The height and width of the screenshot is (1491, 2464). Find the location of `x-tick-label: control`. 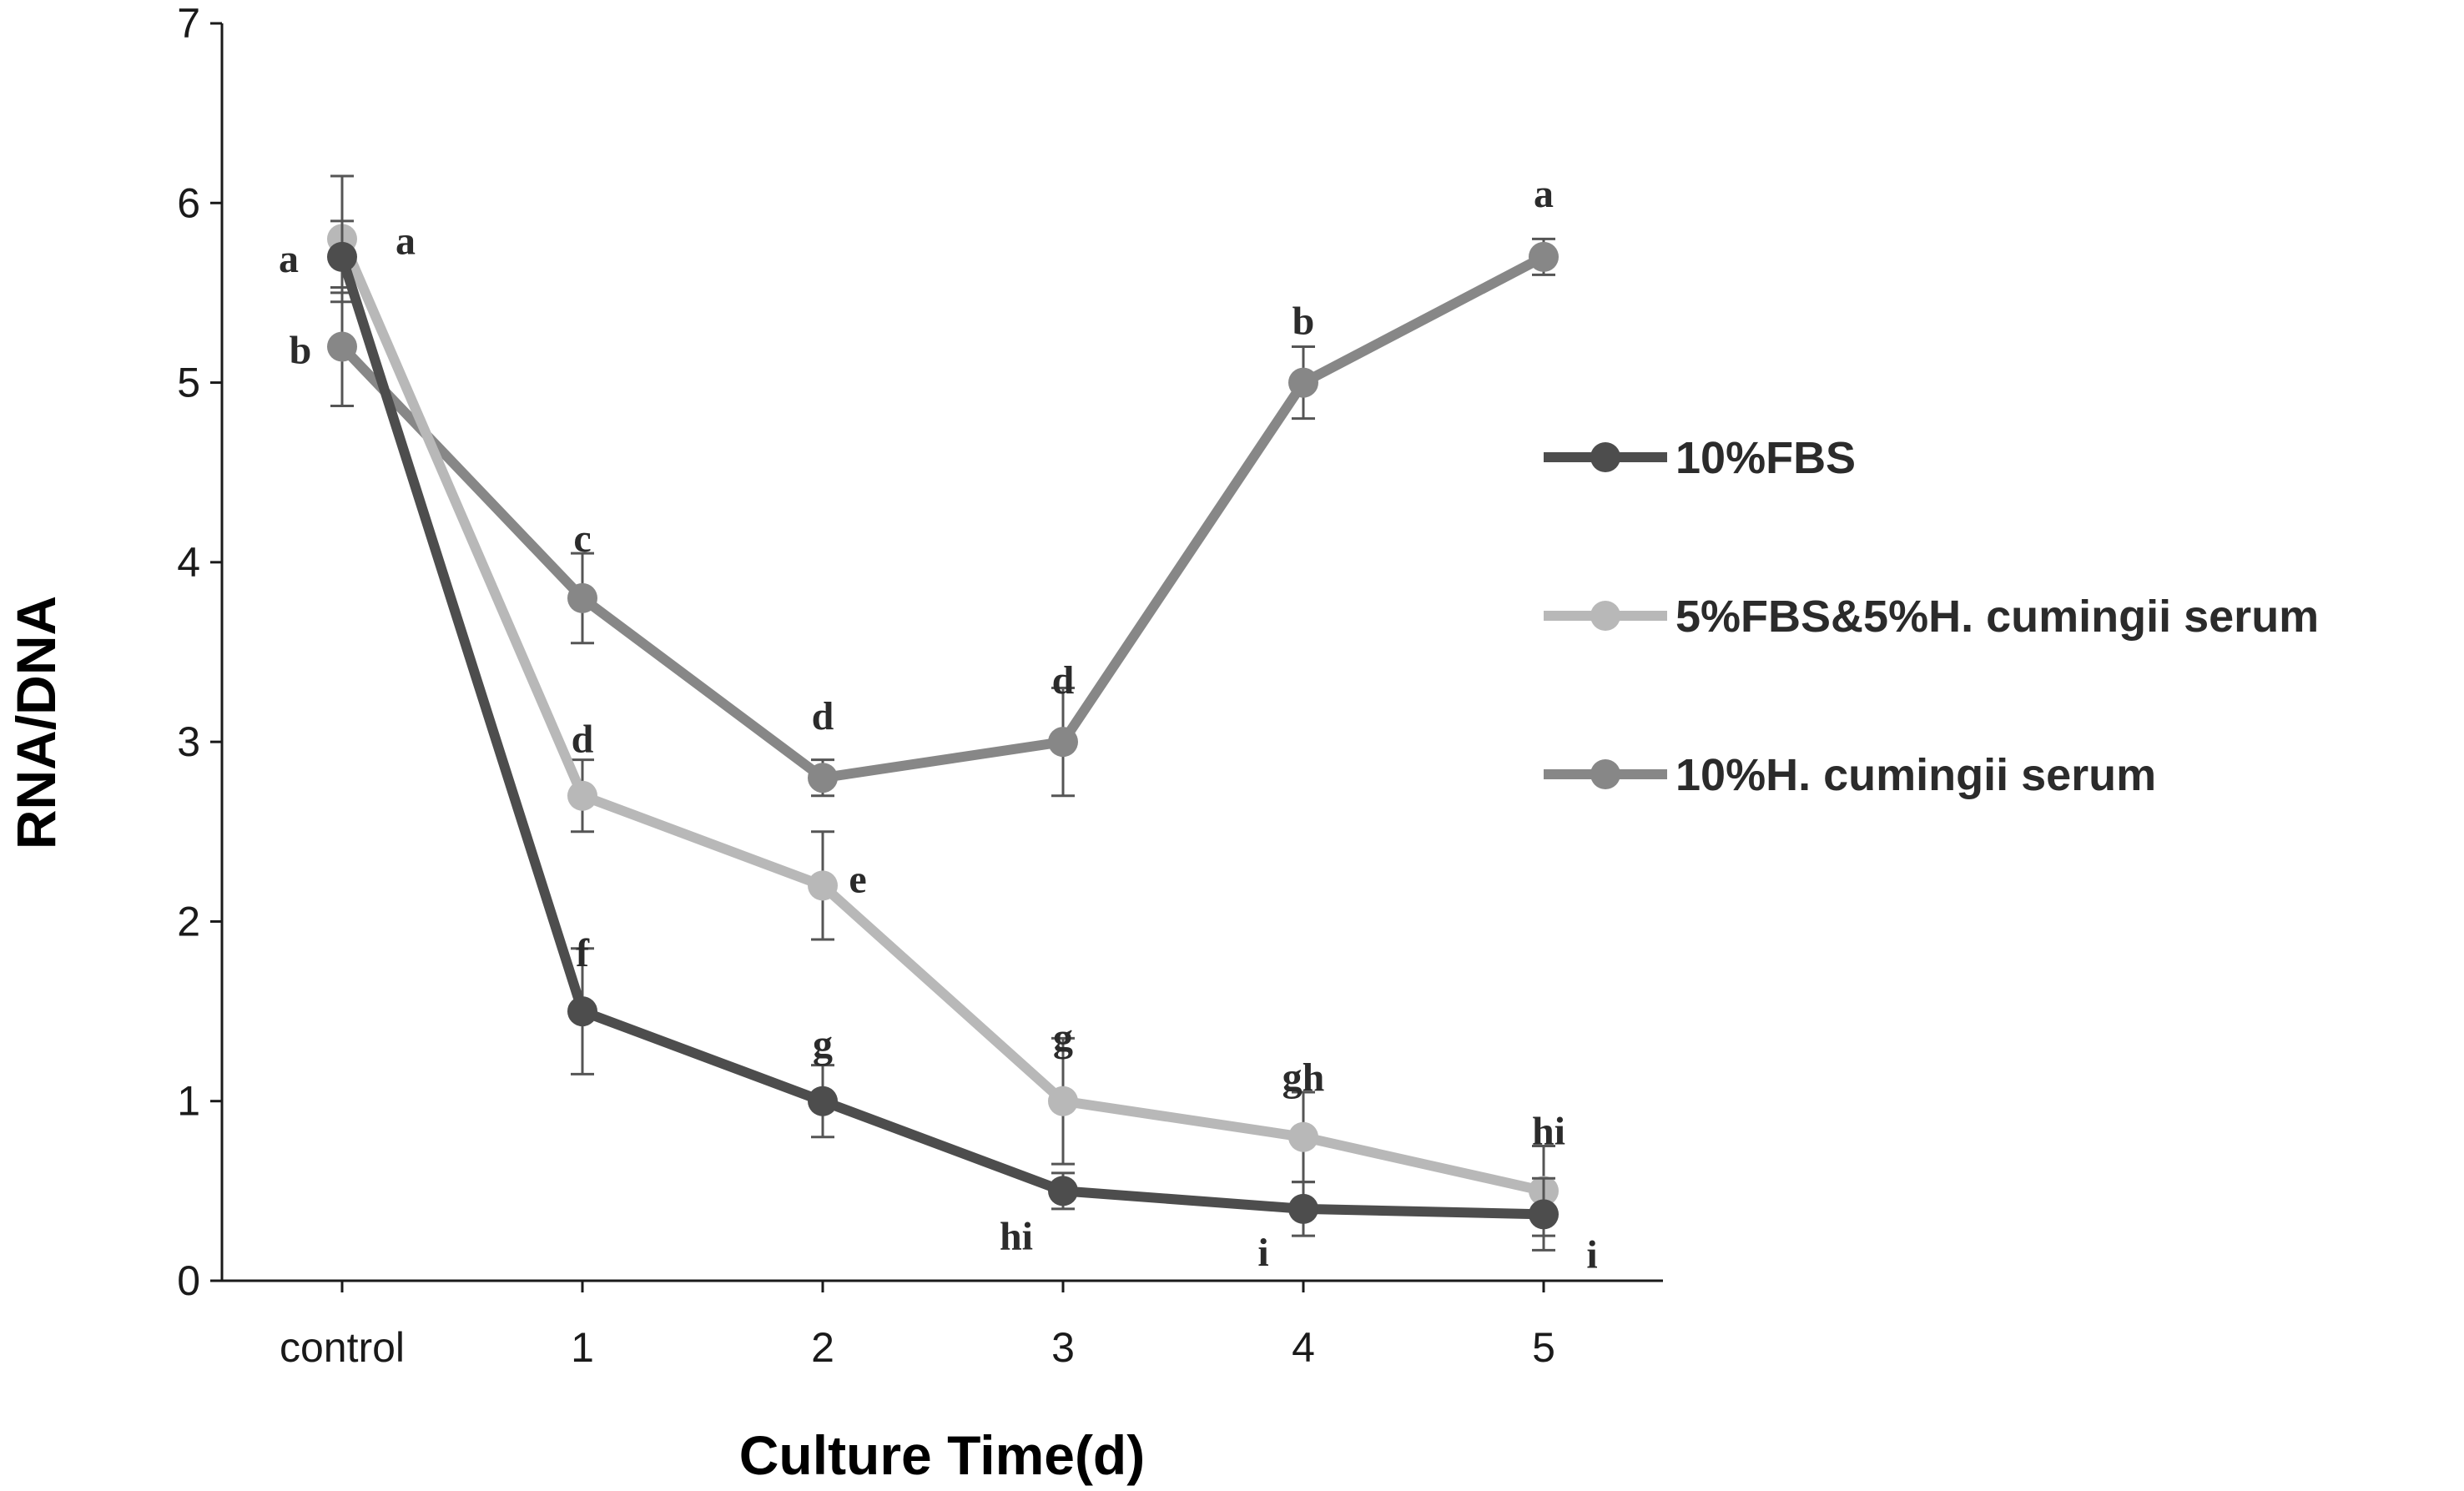

x-tick-label: control is located at coordinates (342, 1348).